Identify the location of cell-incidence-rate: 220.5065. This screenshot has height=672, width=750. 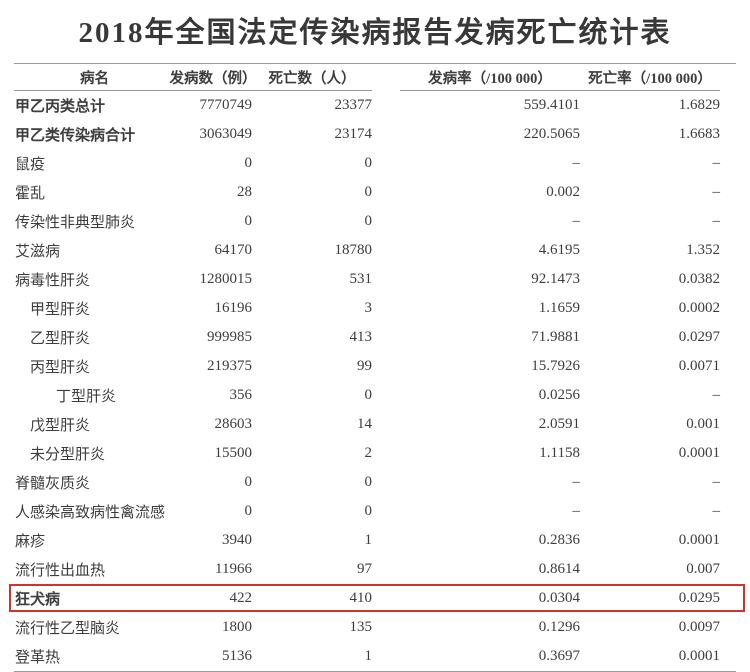
(551, 134).